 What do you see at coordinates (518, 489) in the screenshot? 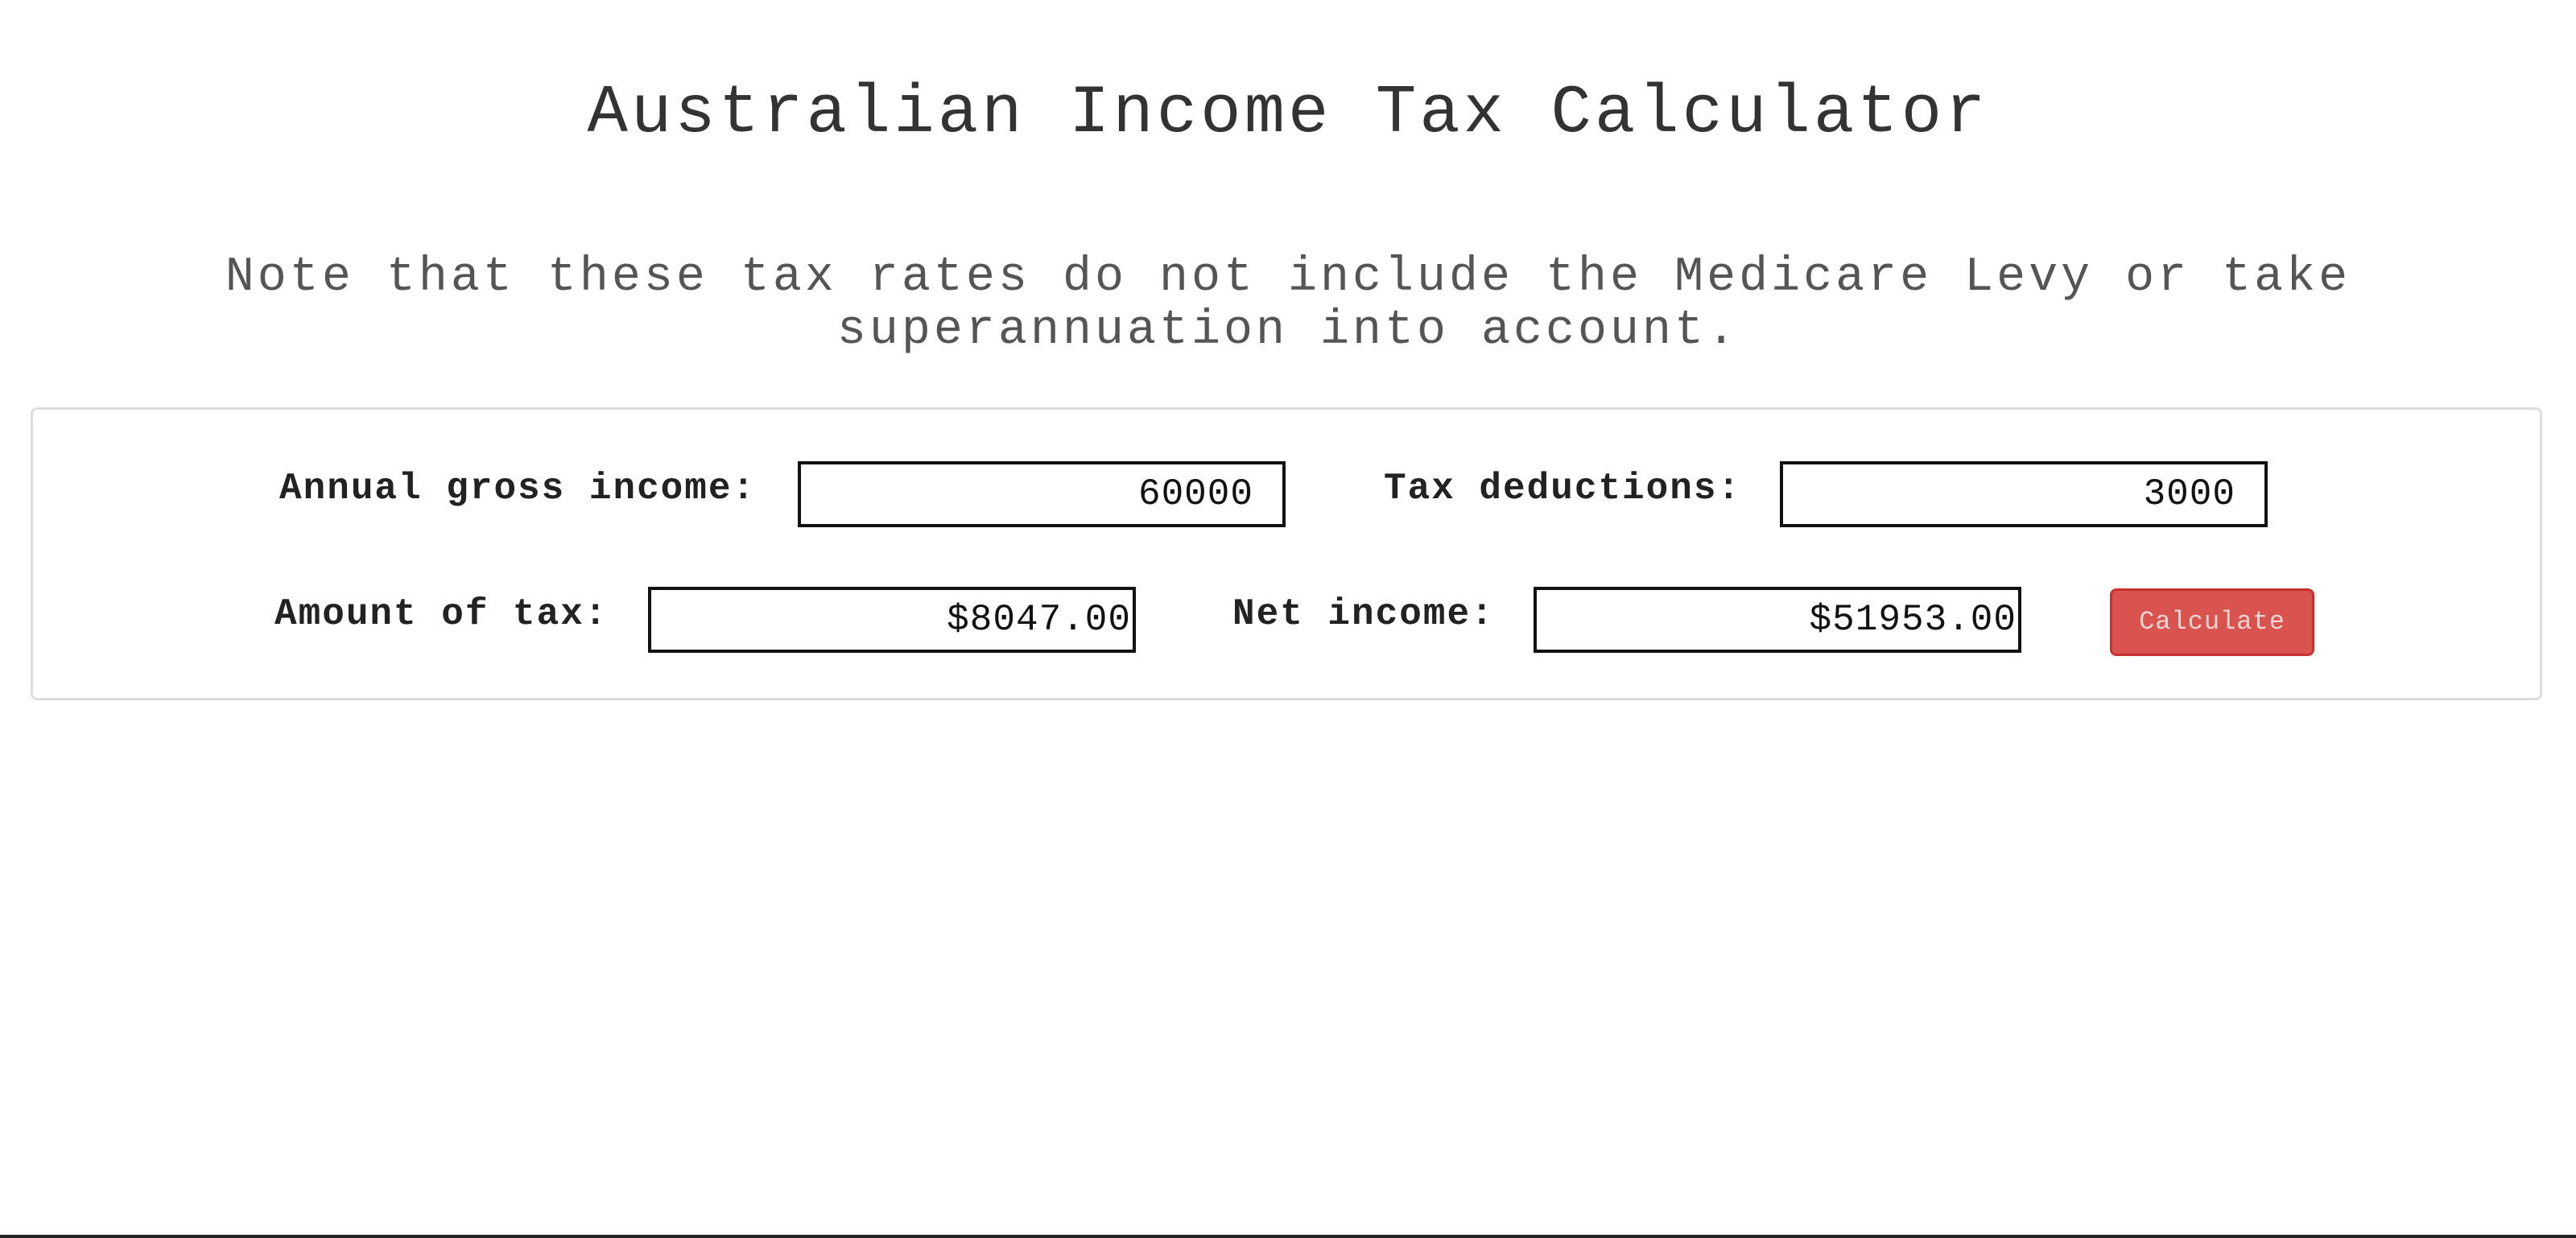
I see `gross-income-label: Annual gross income:` at bounding box center [518, 489].